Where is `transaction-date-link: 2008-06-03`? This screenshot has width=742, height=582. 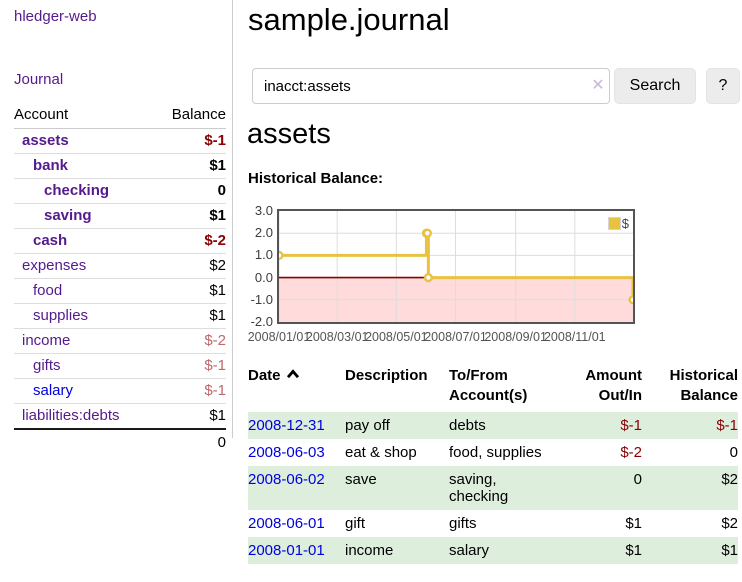
transaction-date-link: 2008-06-03 is located at coordinates (286, 452).